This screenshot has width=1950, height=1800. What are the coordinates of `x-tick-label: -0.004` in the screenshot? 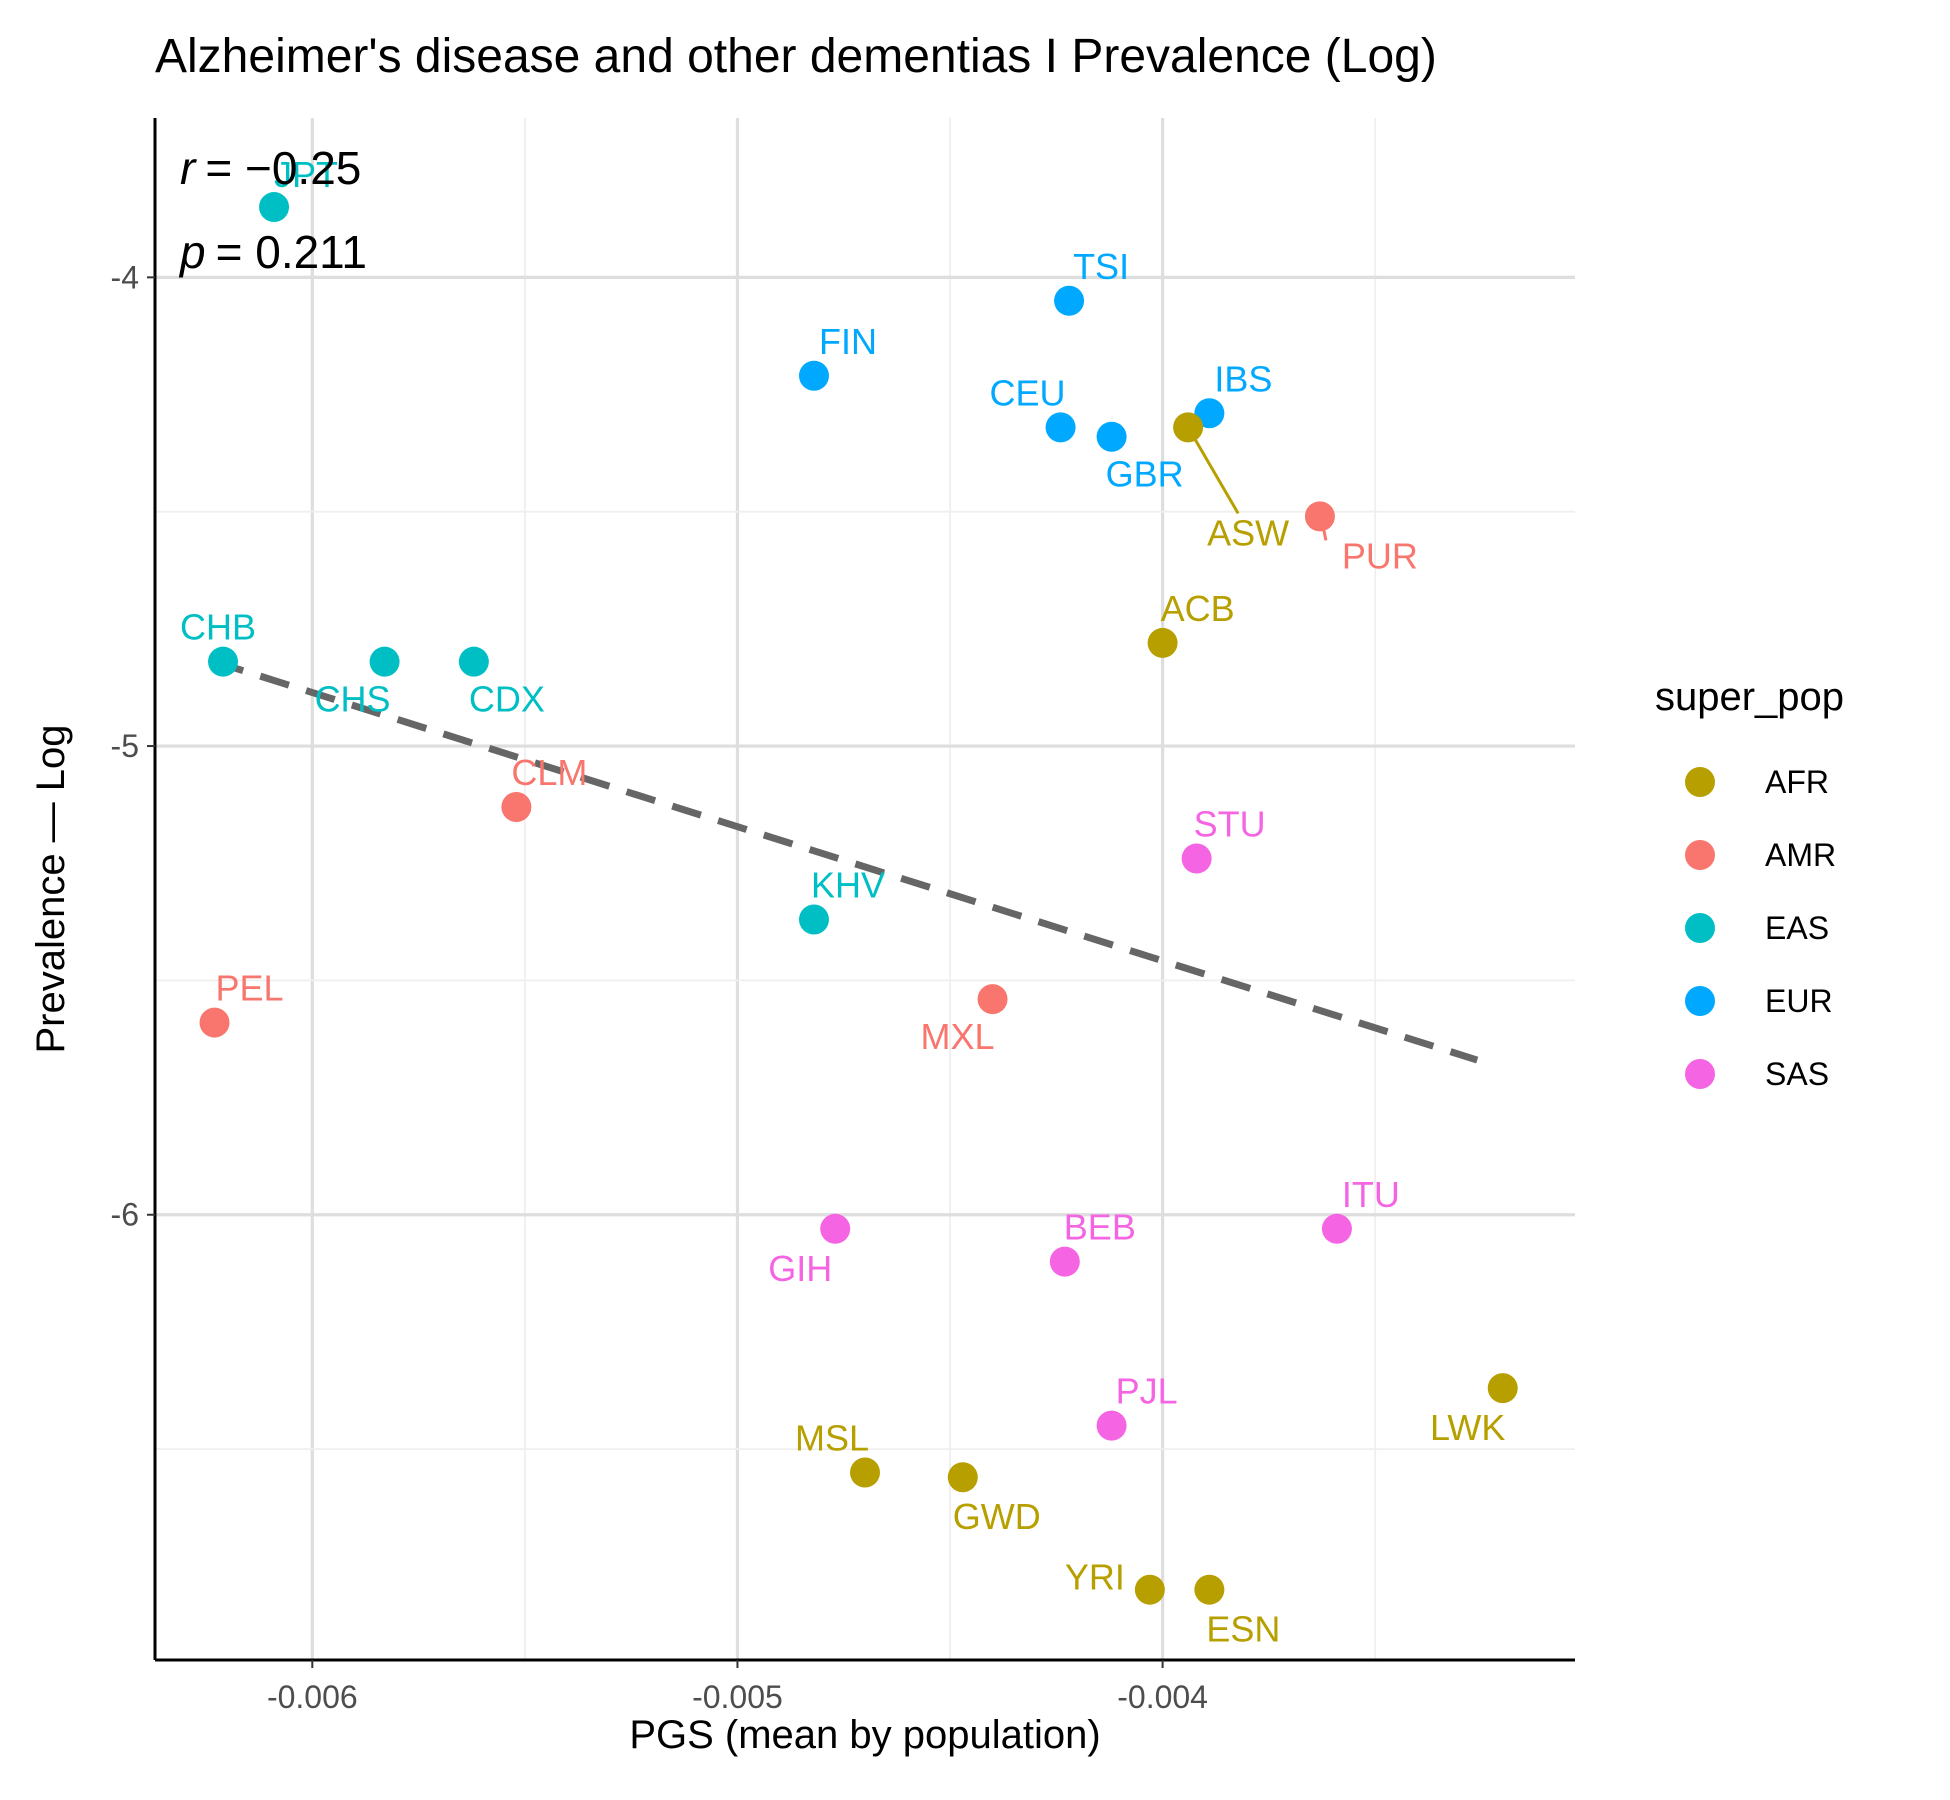 It's located at (1162, 1697).